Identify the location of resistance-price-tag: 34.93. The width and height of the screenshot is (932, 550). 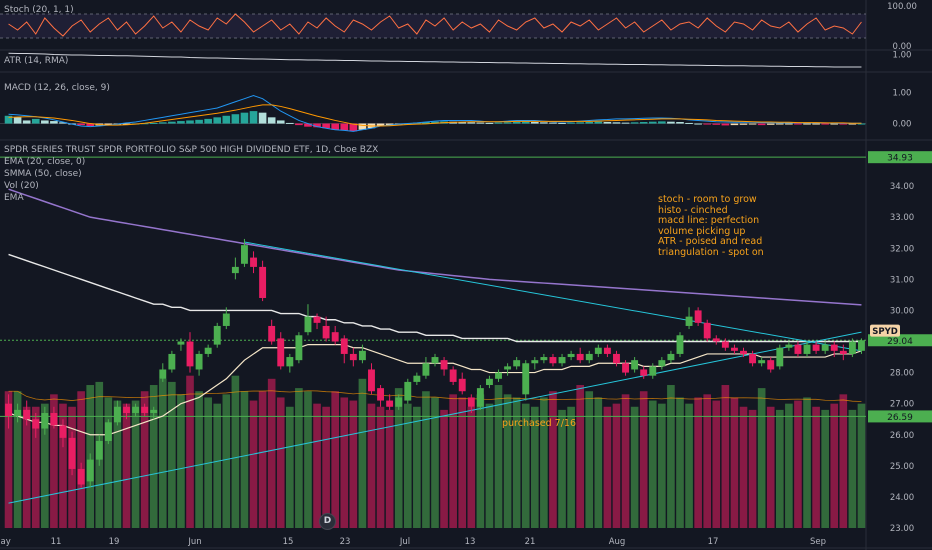
(900, 159).